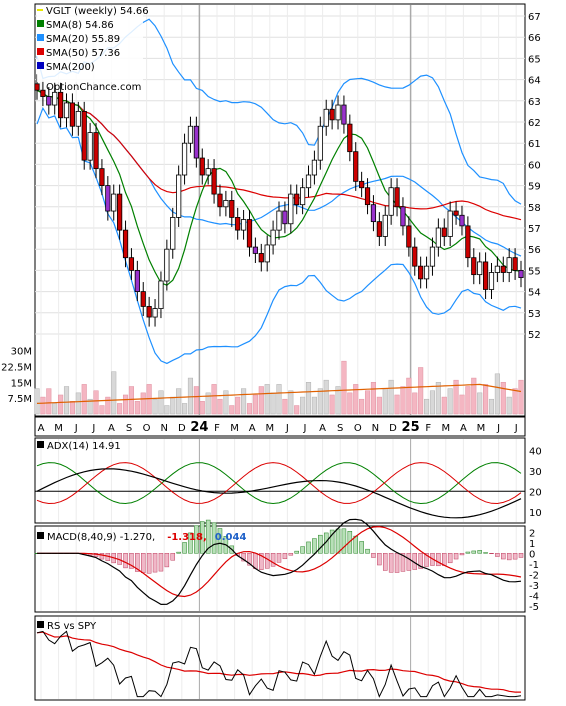  I want to click on month-tick-label: N, so click(375, 428).